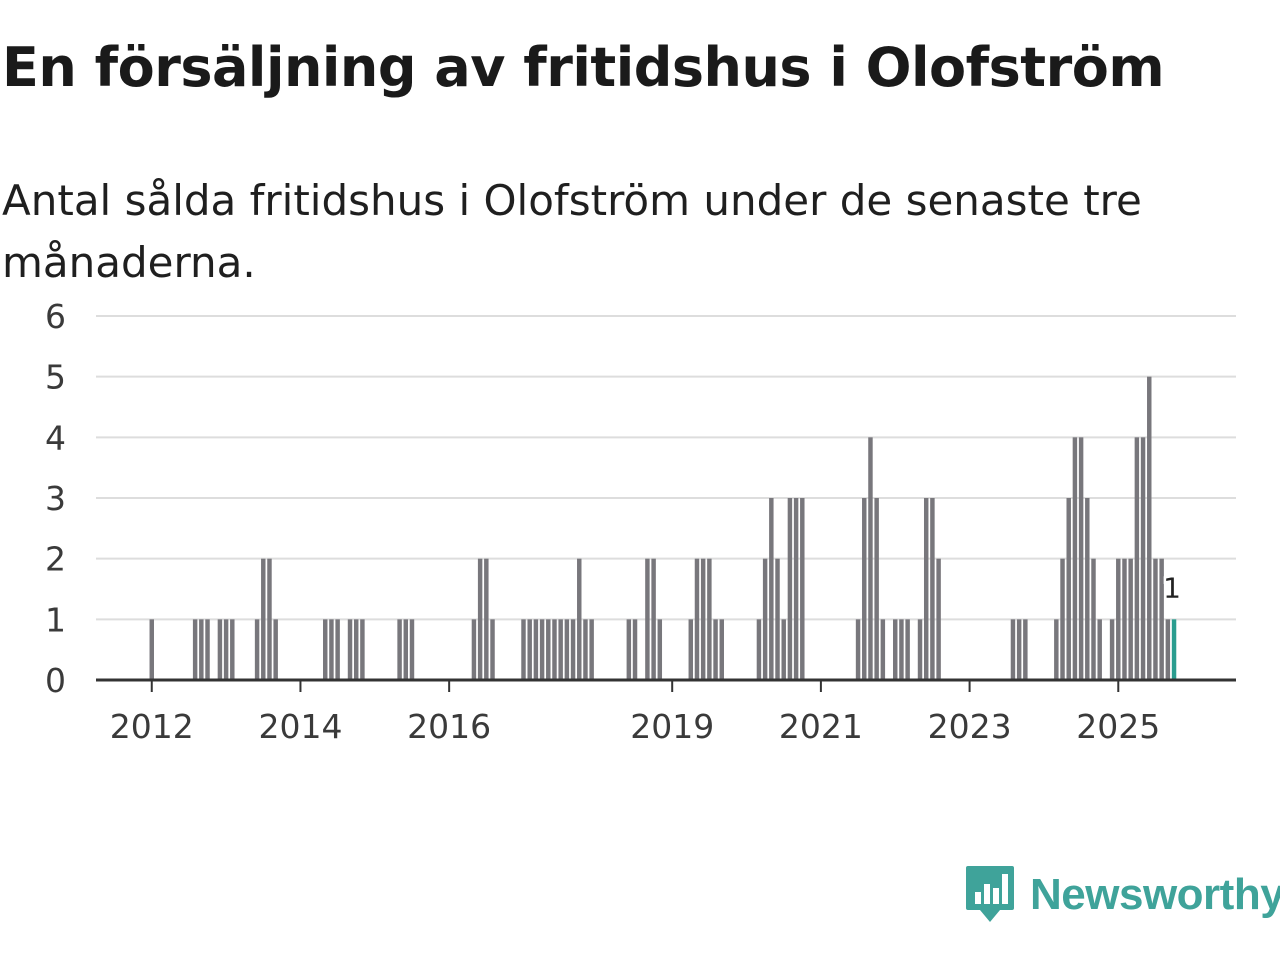 Image resolution: width=1280 pixels, height=960 pixels. What do you see at coordinates (821, 726) in the screenshot?
I see `x-tick-label: 2021` at bounding box center [821, 726].